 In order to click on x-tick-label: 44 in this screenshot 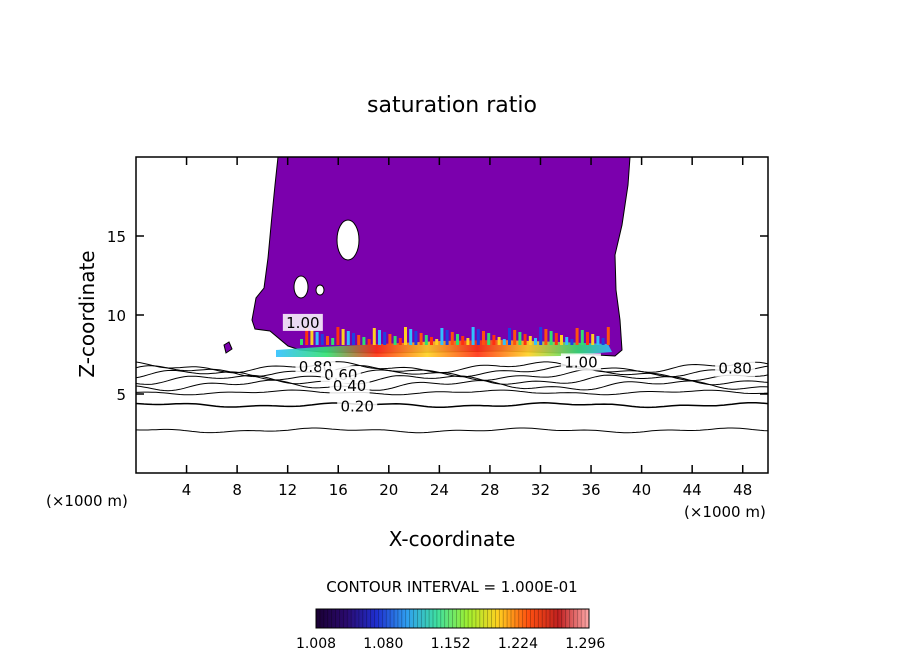, I will do `click(692, 490)`.